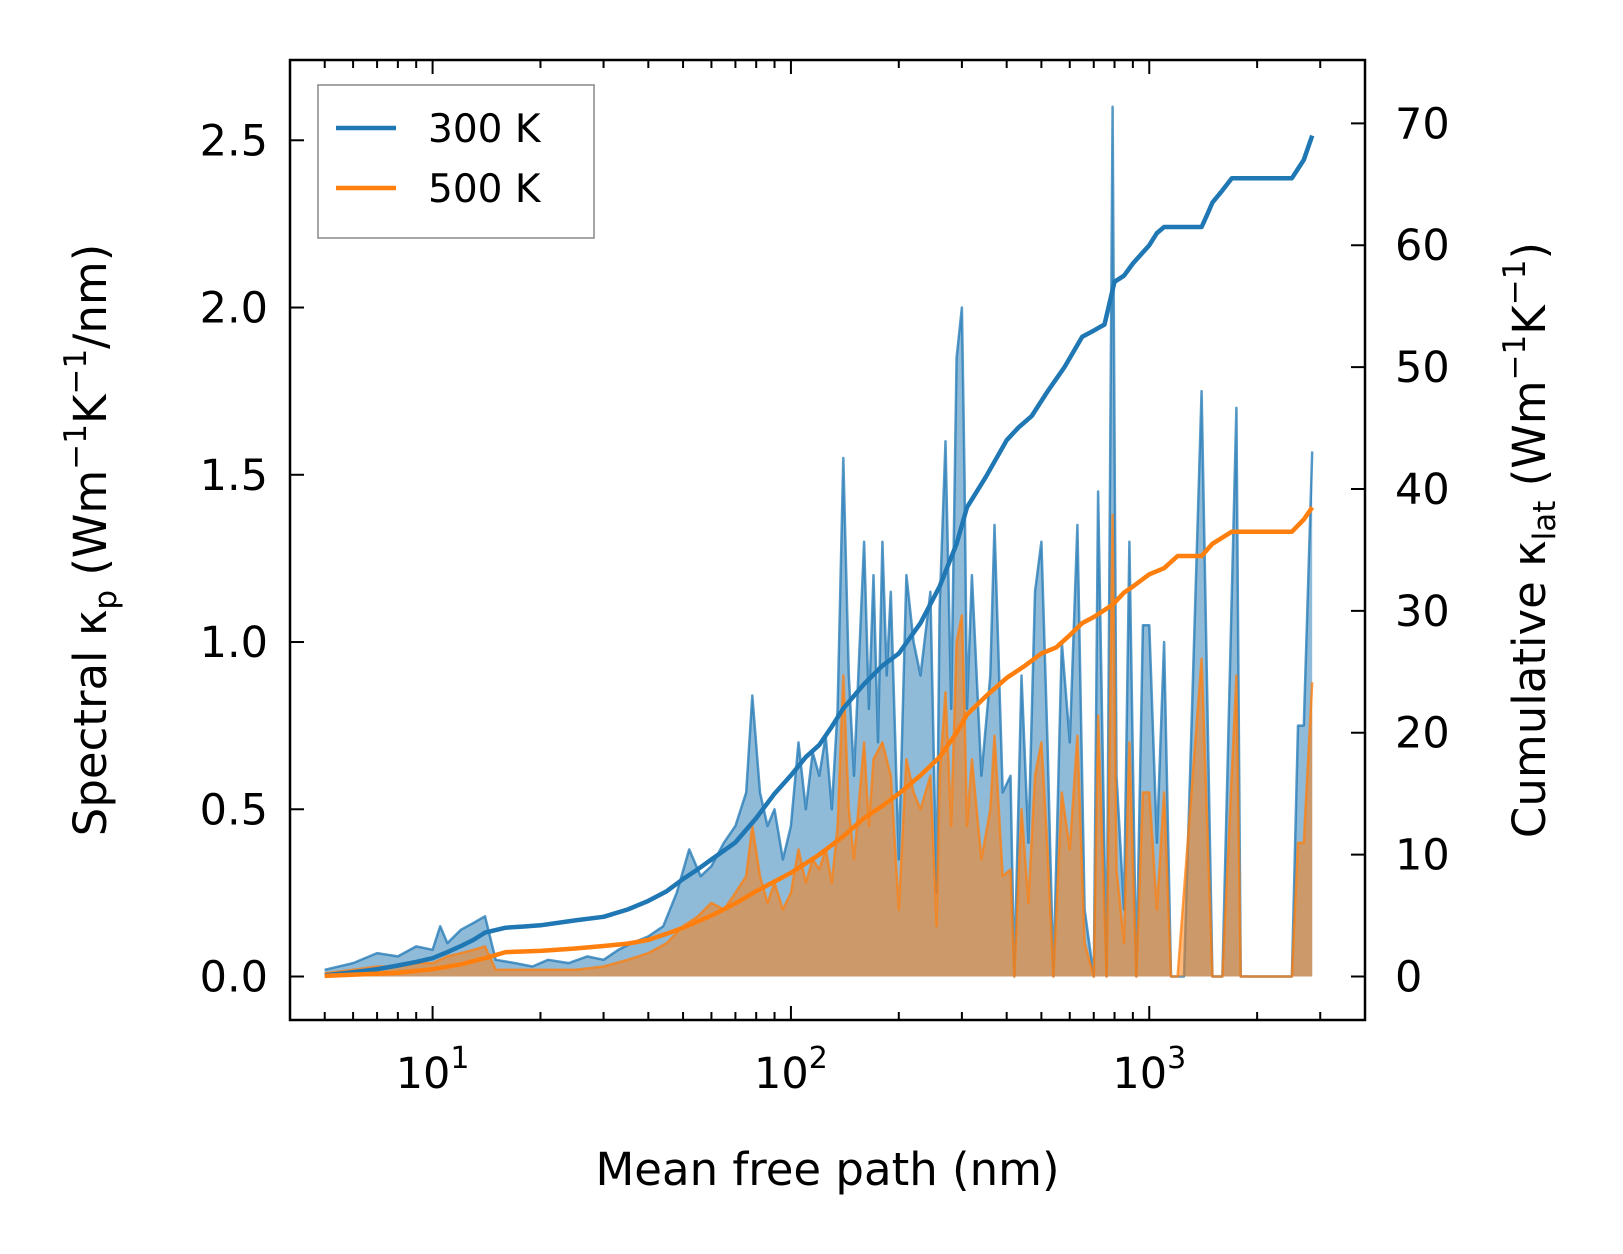 The height and width of the screenshot is (1254, 1623). What do you see at coordinates (1422, 246) in the screenshot?
I see `y-right-tick-label: 60` at bounding box center [1422, 246].